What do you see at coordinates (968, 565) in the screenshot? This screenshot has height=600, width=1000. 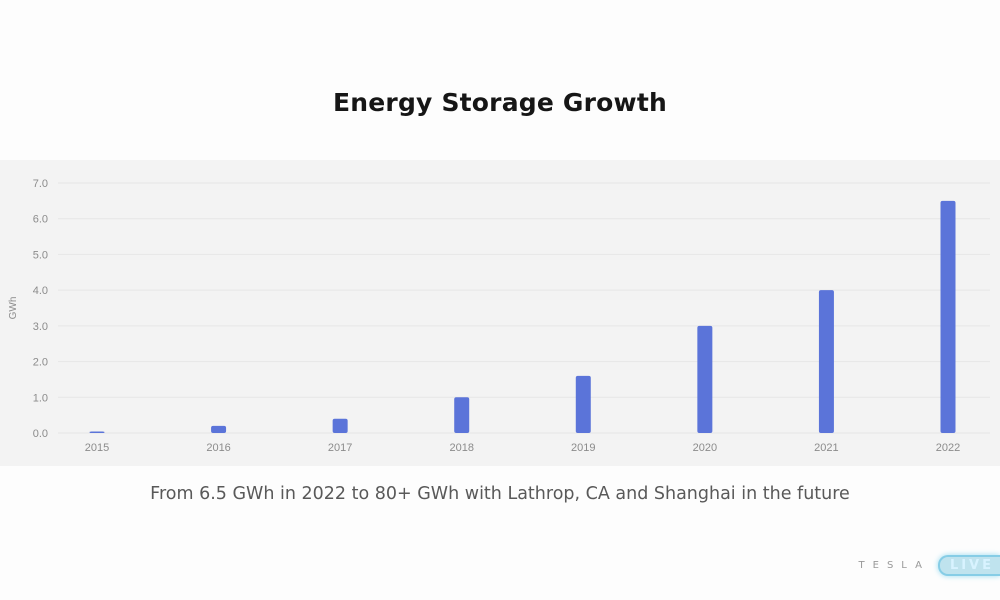 I see `live-badge: LIVE` at bounding box center [968, 565].